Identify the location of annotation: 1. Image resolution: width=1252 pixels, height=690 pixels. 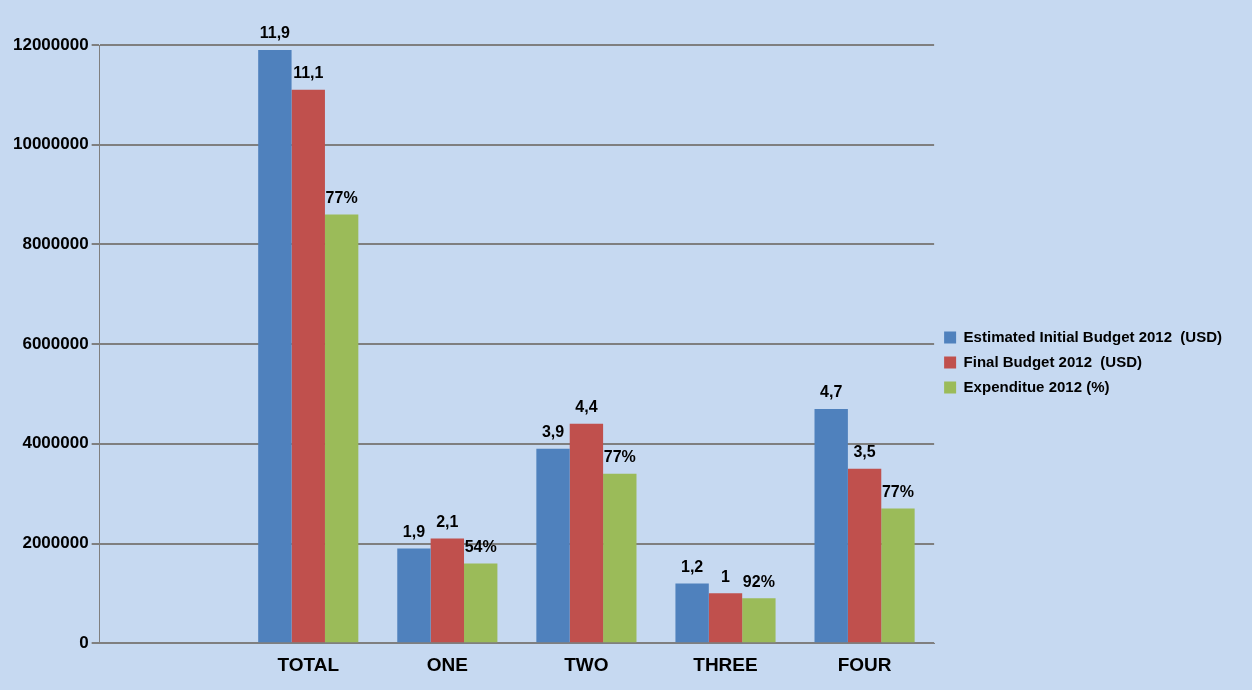
(726, 576).